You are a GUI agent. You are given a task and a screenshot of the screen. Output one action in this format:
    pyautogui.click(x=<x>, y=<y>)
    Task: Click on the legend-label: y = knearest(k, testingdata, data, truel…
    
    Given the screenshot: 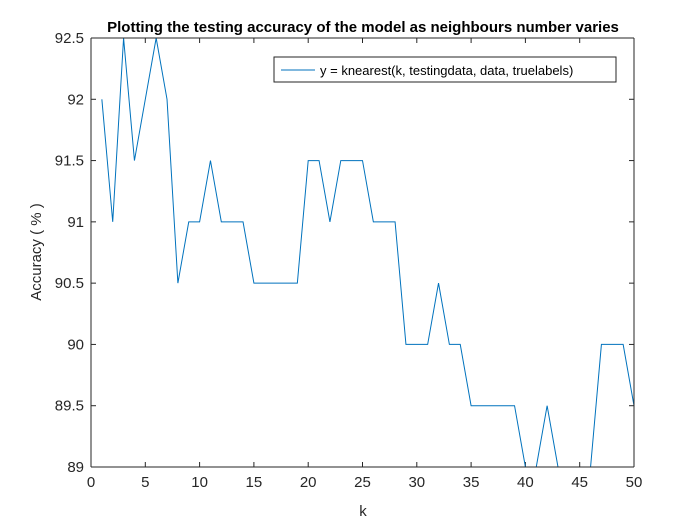 What is the action you would take?
    pyautogui.click(x=446, y=70)
    